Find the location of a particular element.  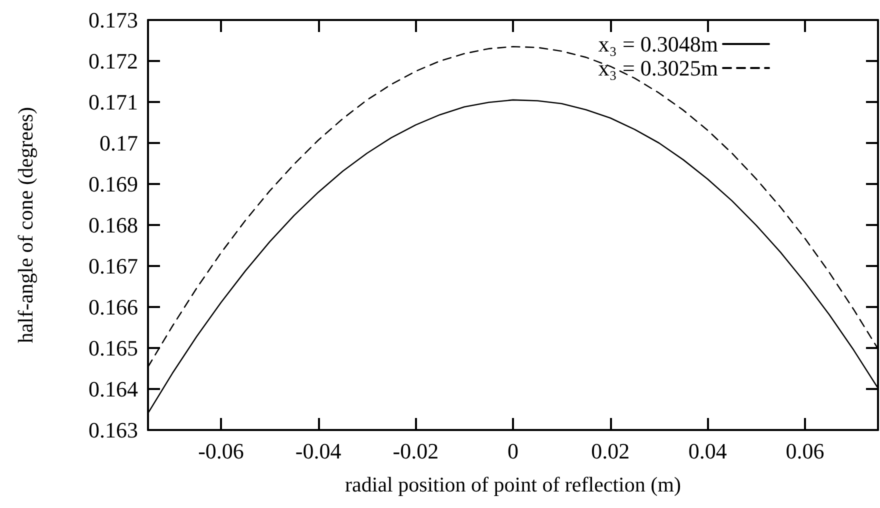

y-tick-label: 0.165 is located at coordinates (113, 348).